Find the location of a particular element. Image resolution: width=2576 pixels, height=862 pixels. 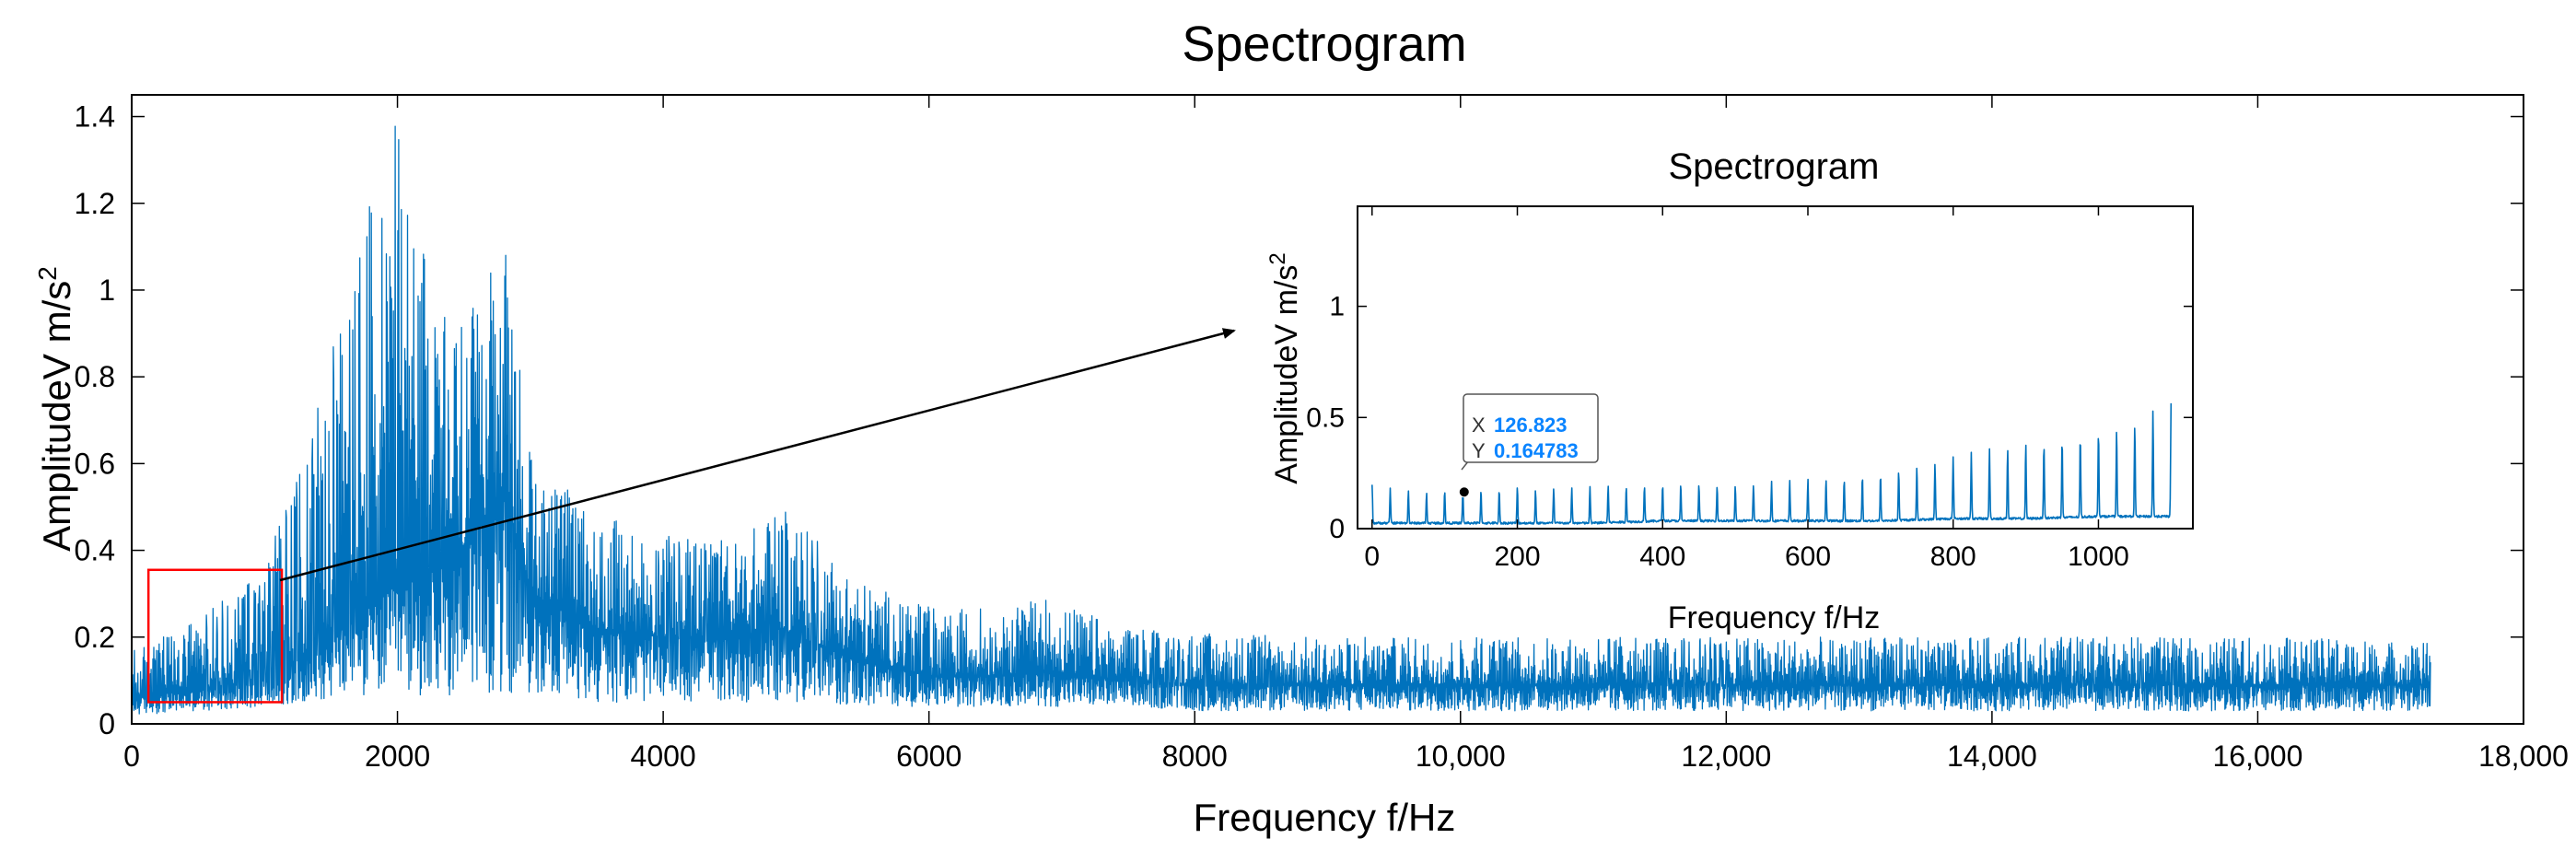

x-tick-label: 12,000 is located at coordinates (1726, 756).